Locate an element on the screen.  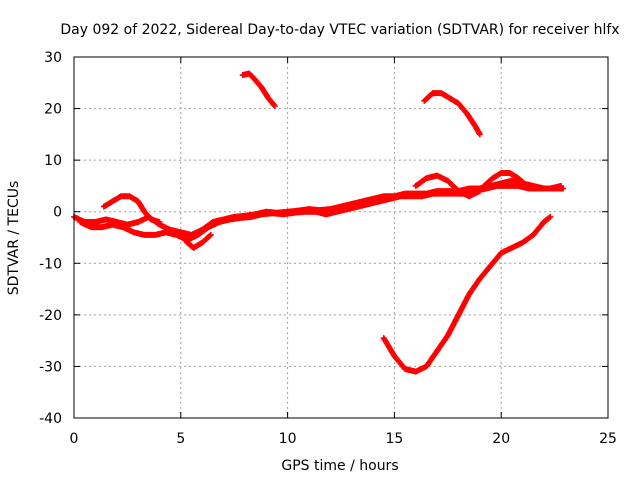
y-tick-label: -30 is located at coordinates (50, 367).